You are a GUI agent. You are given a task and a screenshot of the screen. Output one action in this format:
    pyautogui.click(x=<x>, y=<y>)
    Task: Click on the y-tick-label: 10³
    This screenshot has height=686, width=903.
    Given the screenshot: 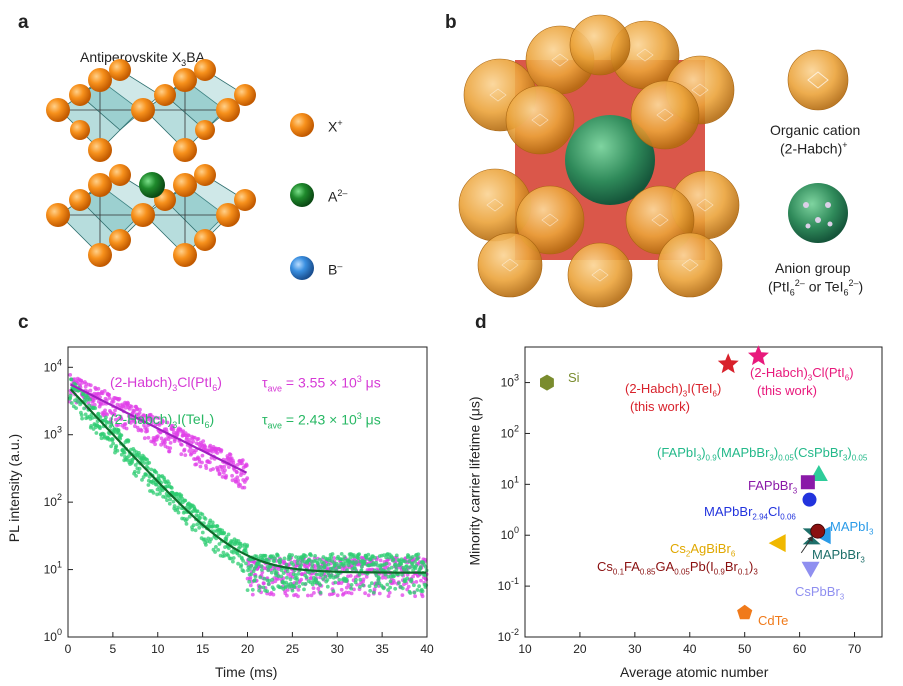 What is the action you would take?
    pyautogui.click(x=53, y=433)
    